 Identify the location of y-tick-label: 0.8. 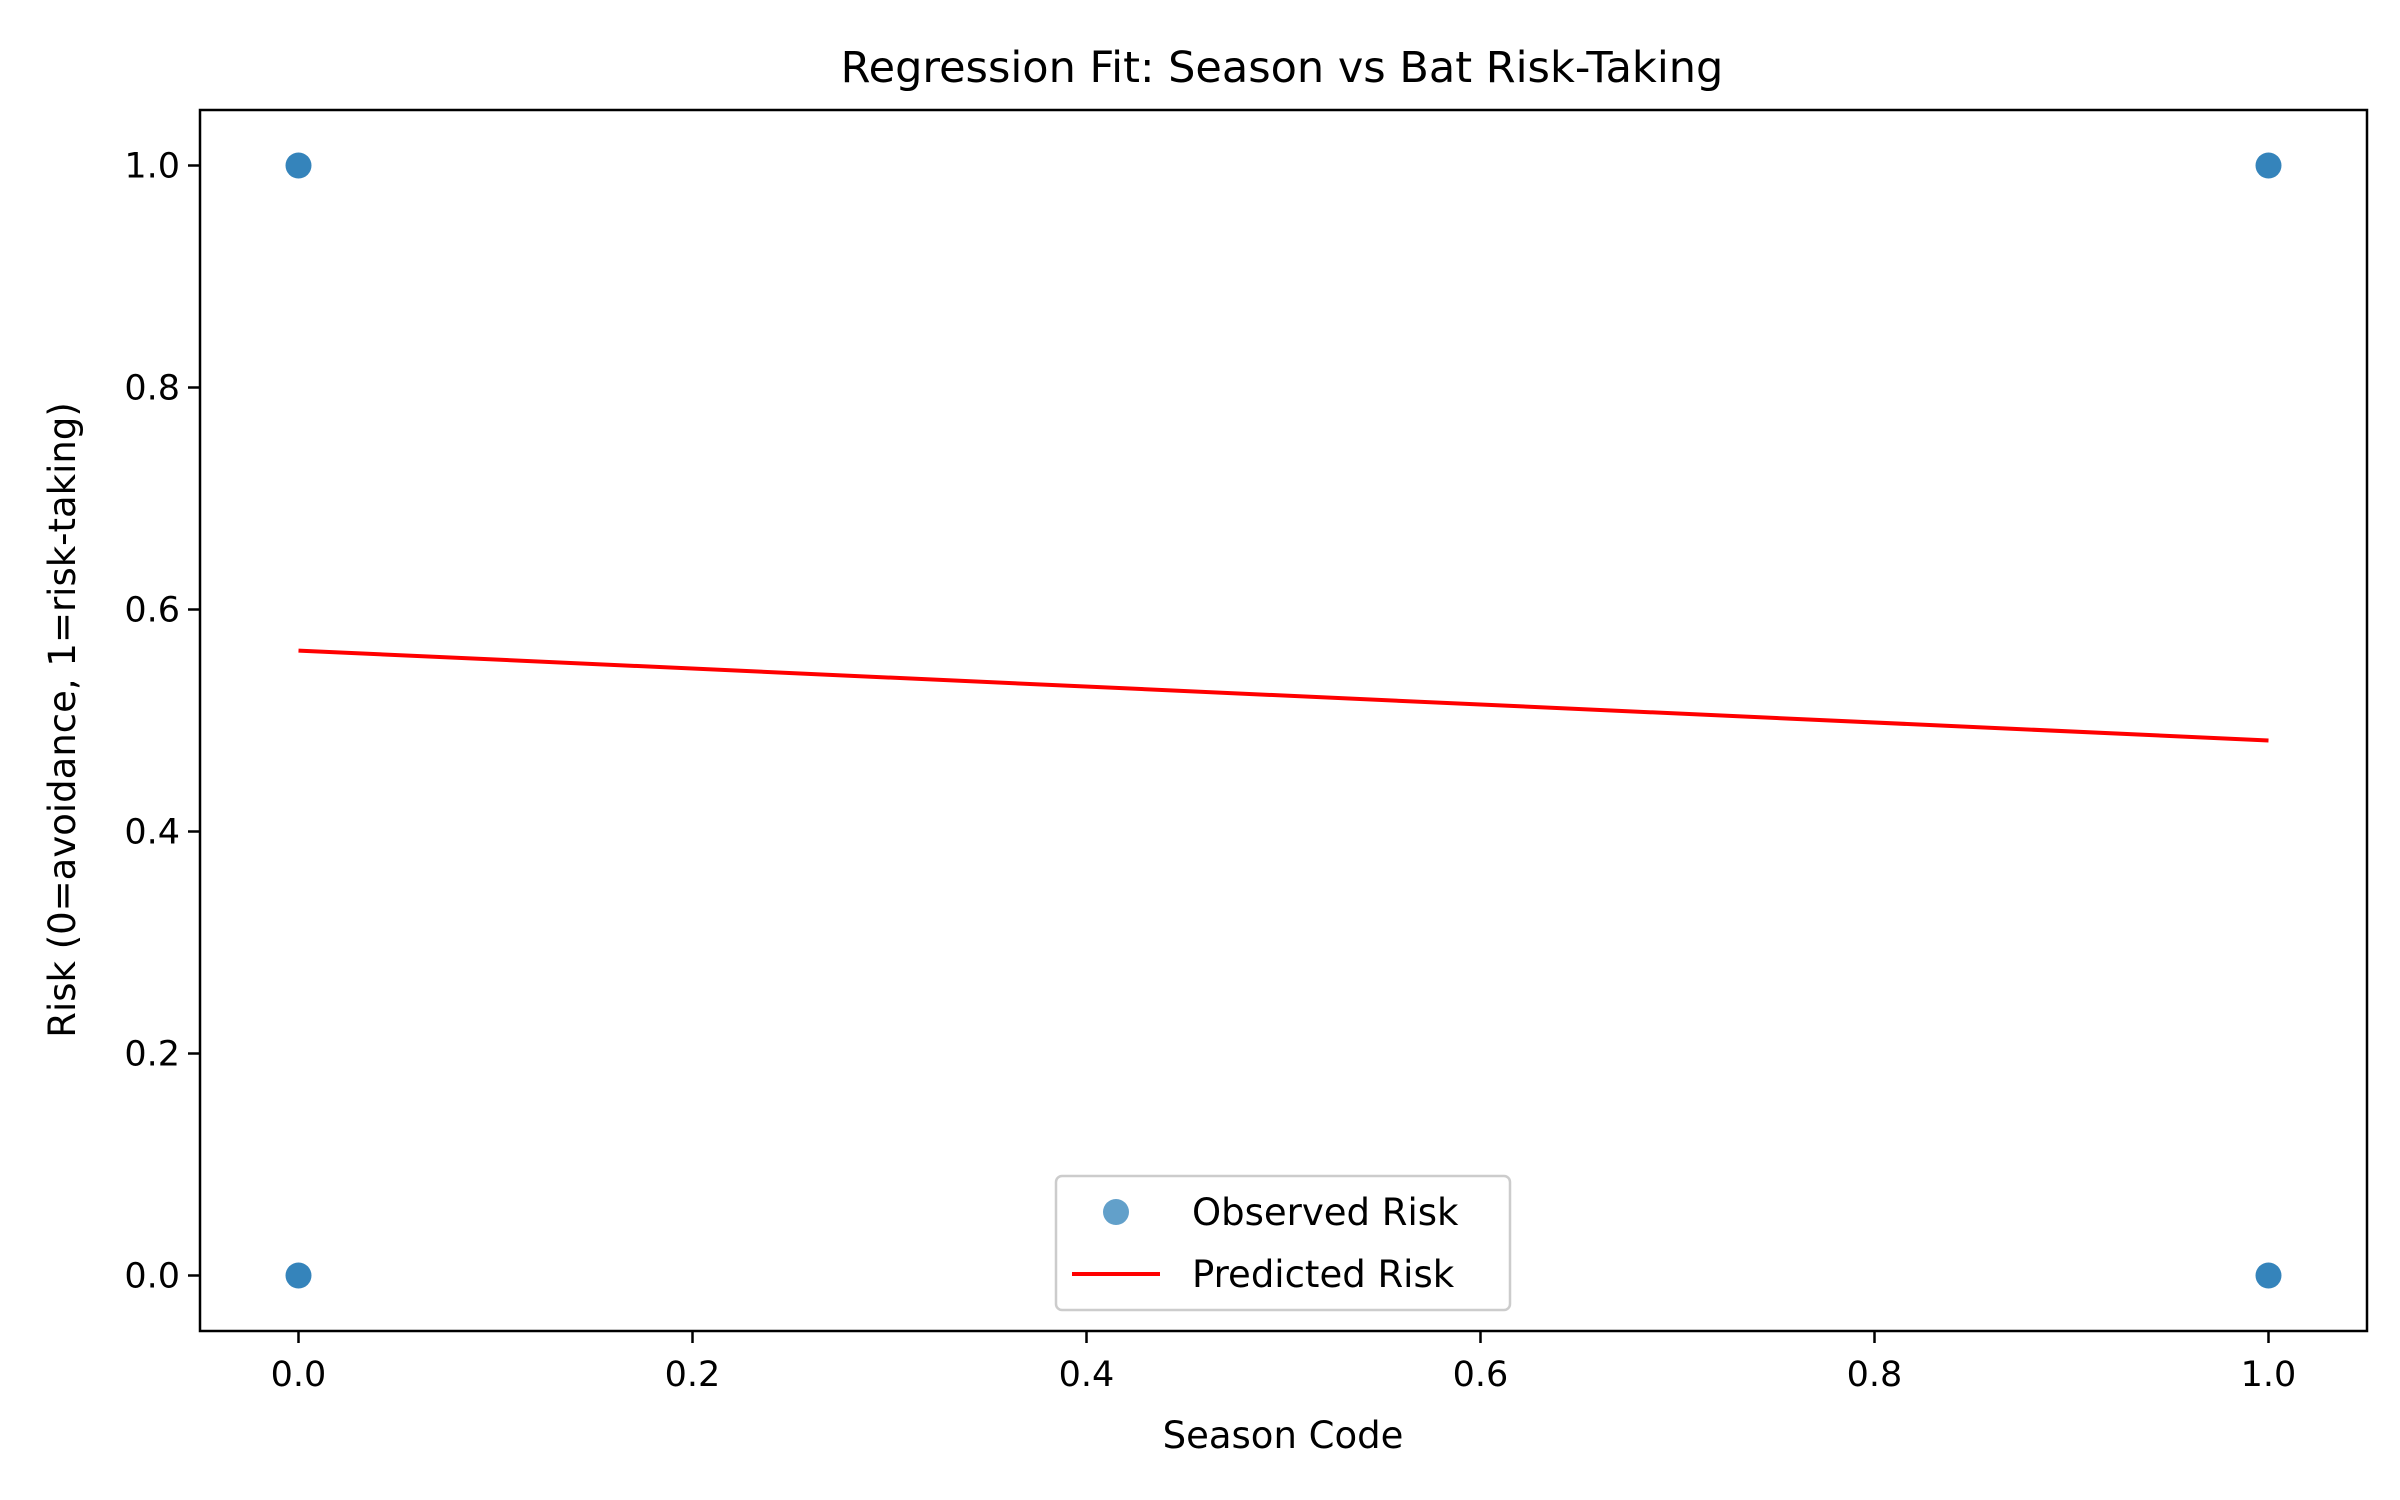
(152, 389).